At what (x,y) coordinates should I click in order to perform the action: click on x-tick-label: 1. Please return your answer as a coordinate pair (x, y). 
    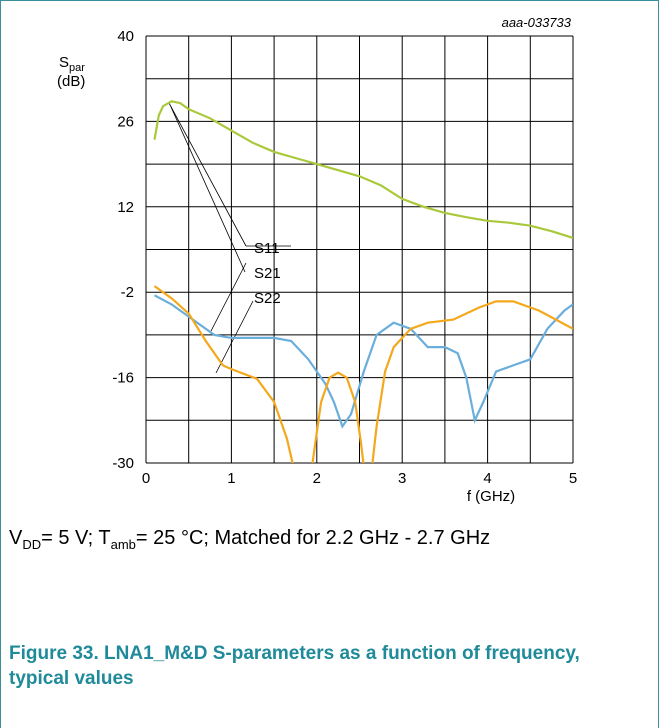
    Looking at the image, I should click on (231, 478).